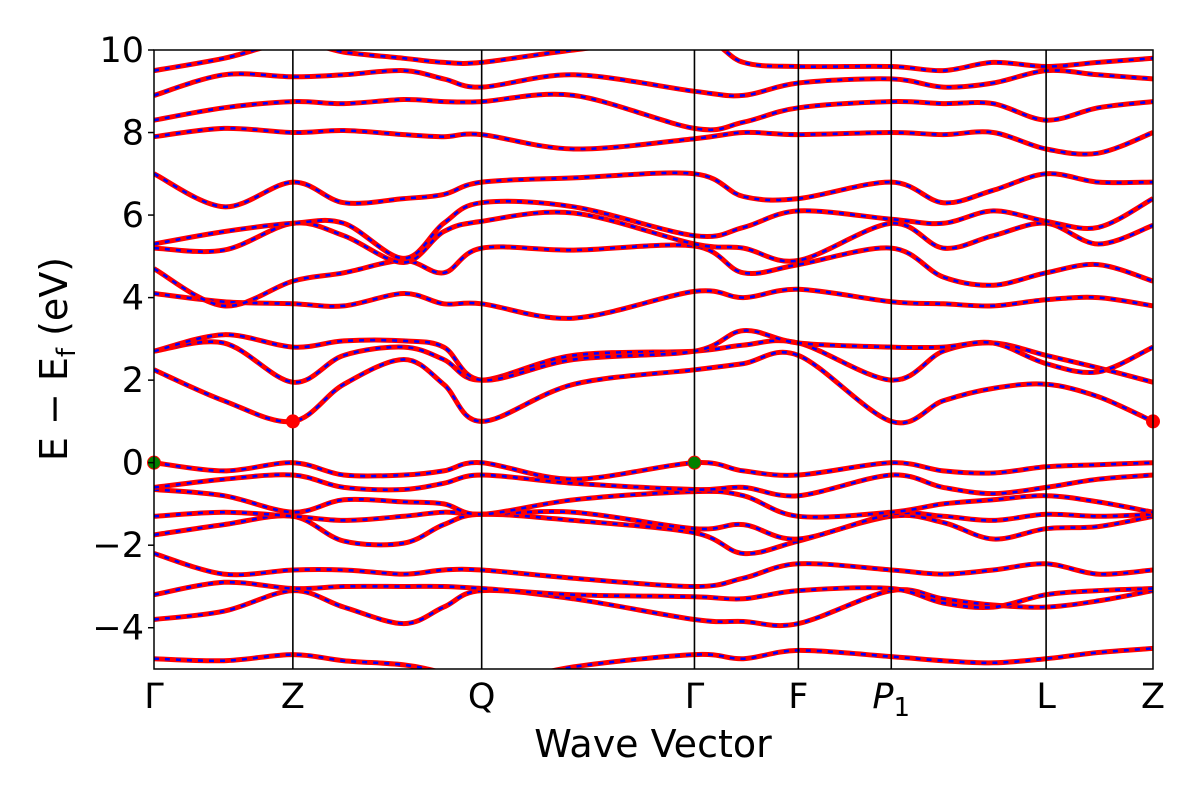 The width and height of the screenshot is (1200, 800). What do you see at coordinates (653, 594) in the screenshot?
I see `band-line-3-dashed` at bounding box center [653, 594].